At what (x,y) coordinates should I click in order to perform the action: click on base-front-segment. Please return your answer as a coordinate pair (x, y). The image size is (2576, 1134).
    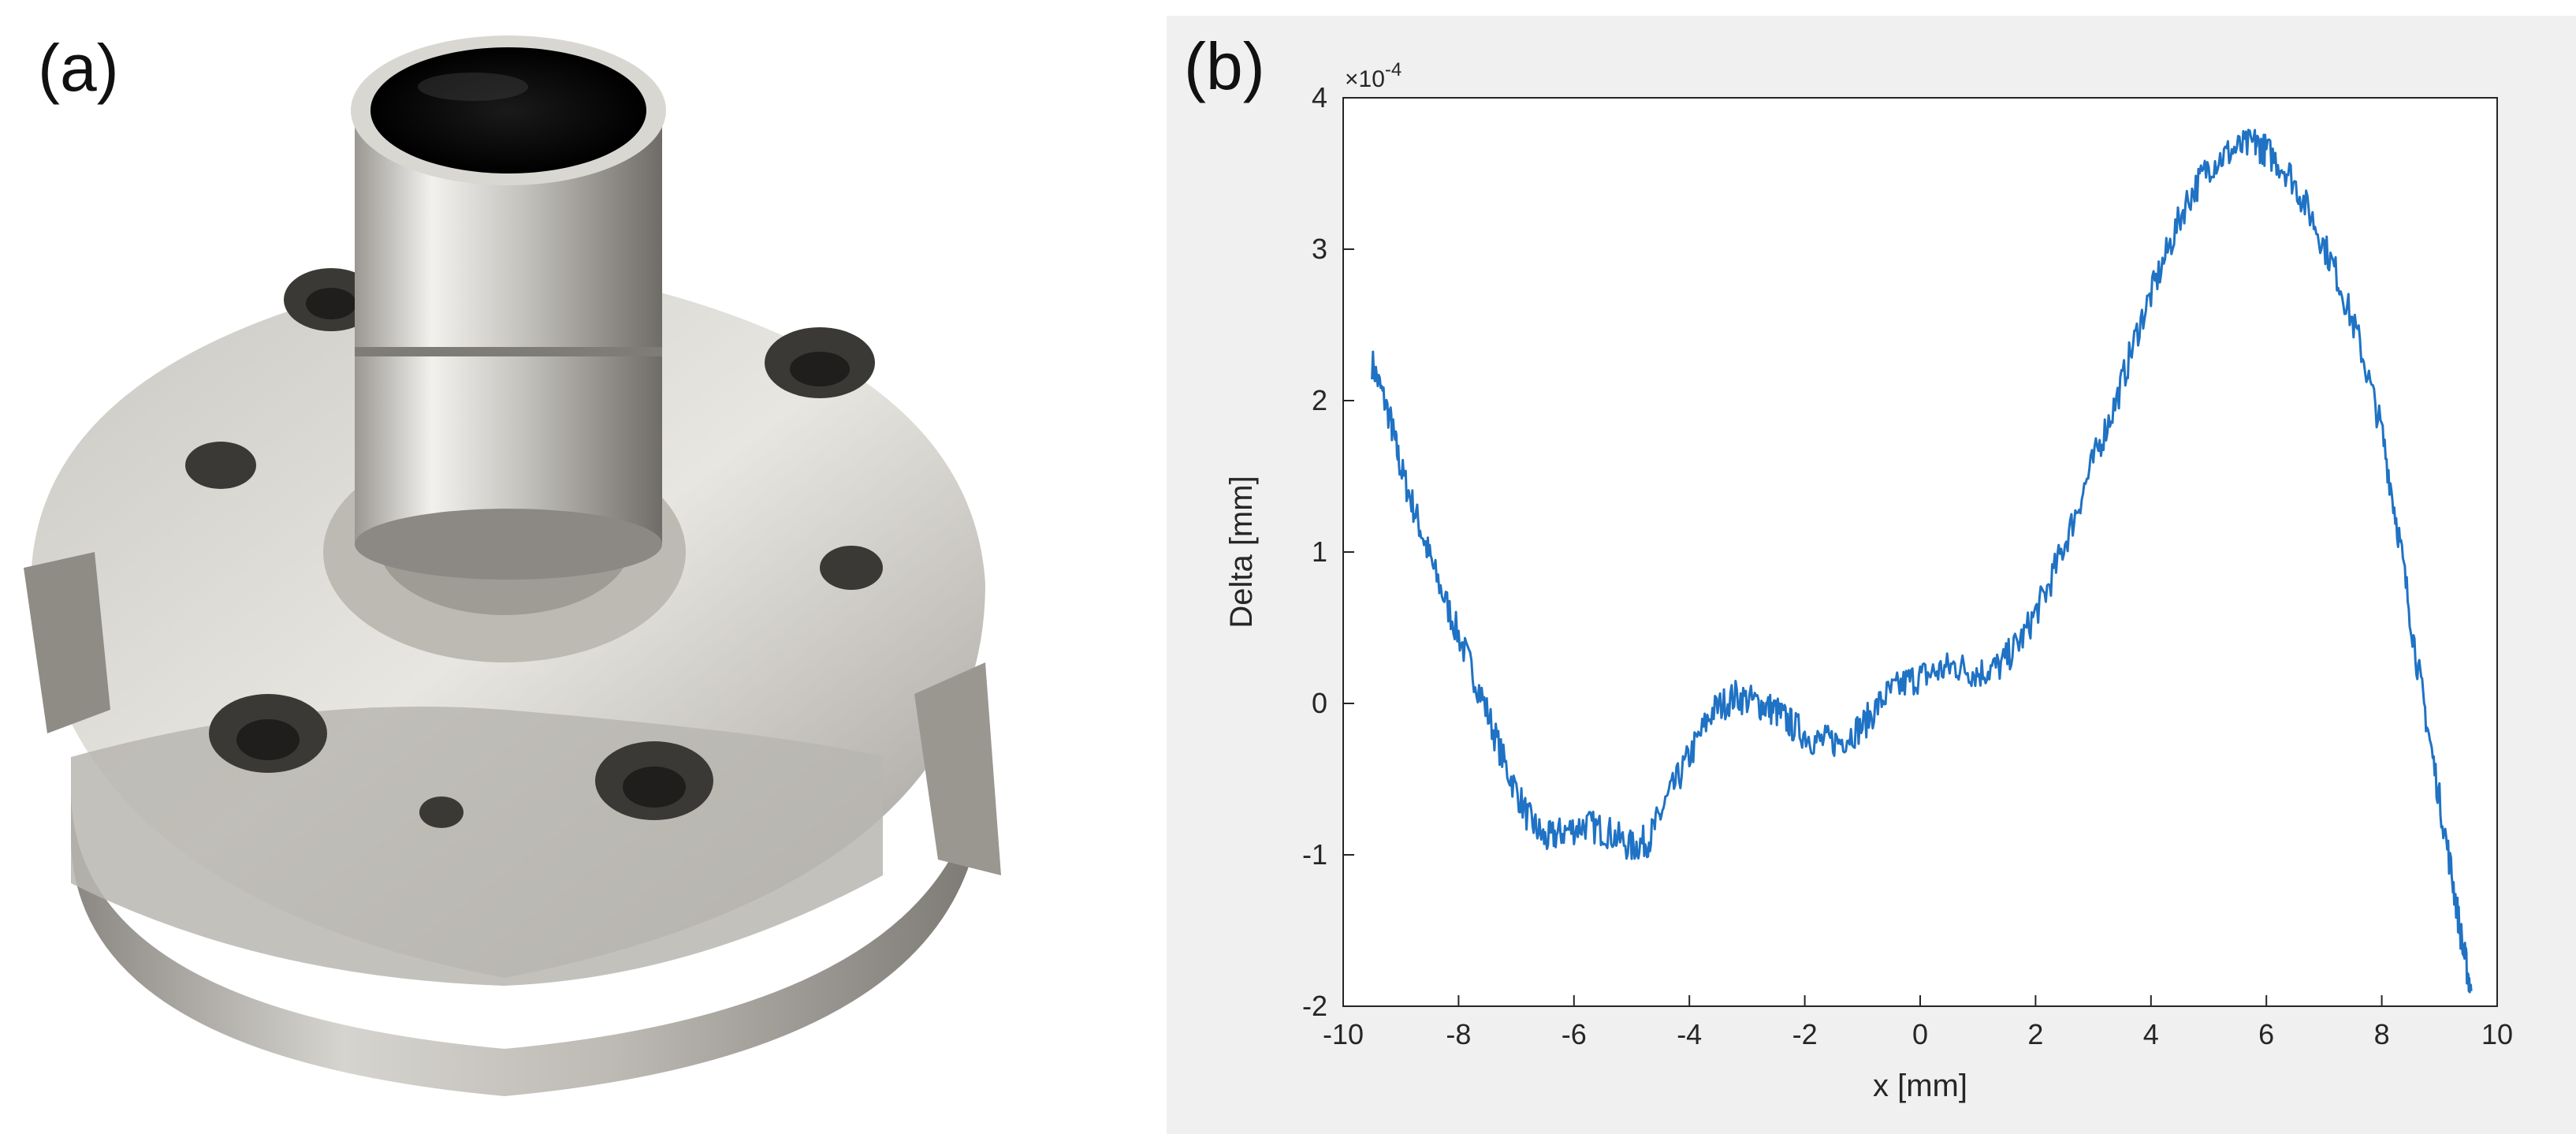
    Looking at the image, I should click on (477, 846).